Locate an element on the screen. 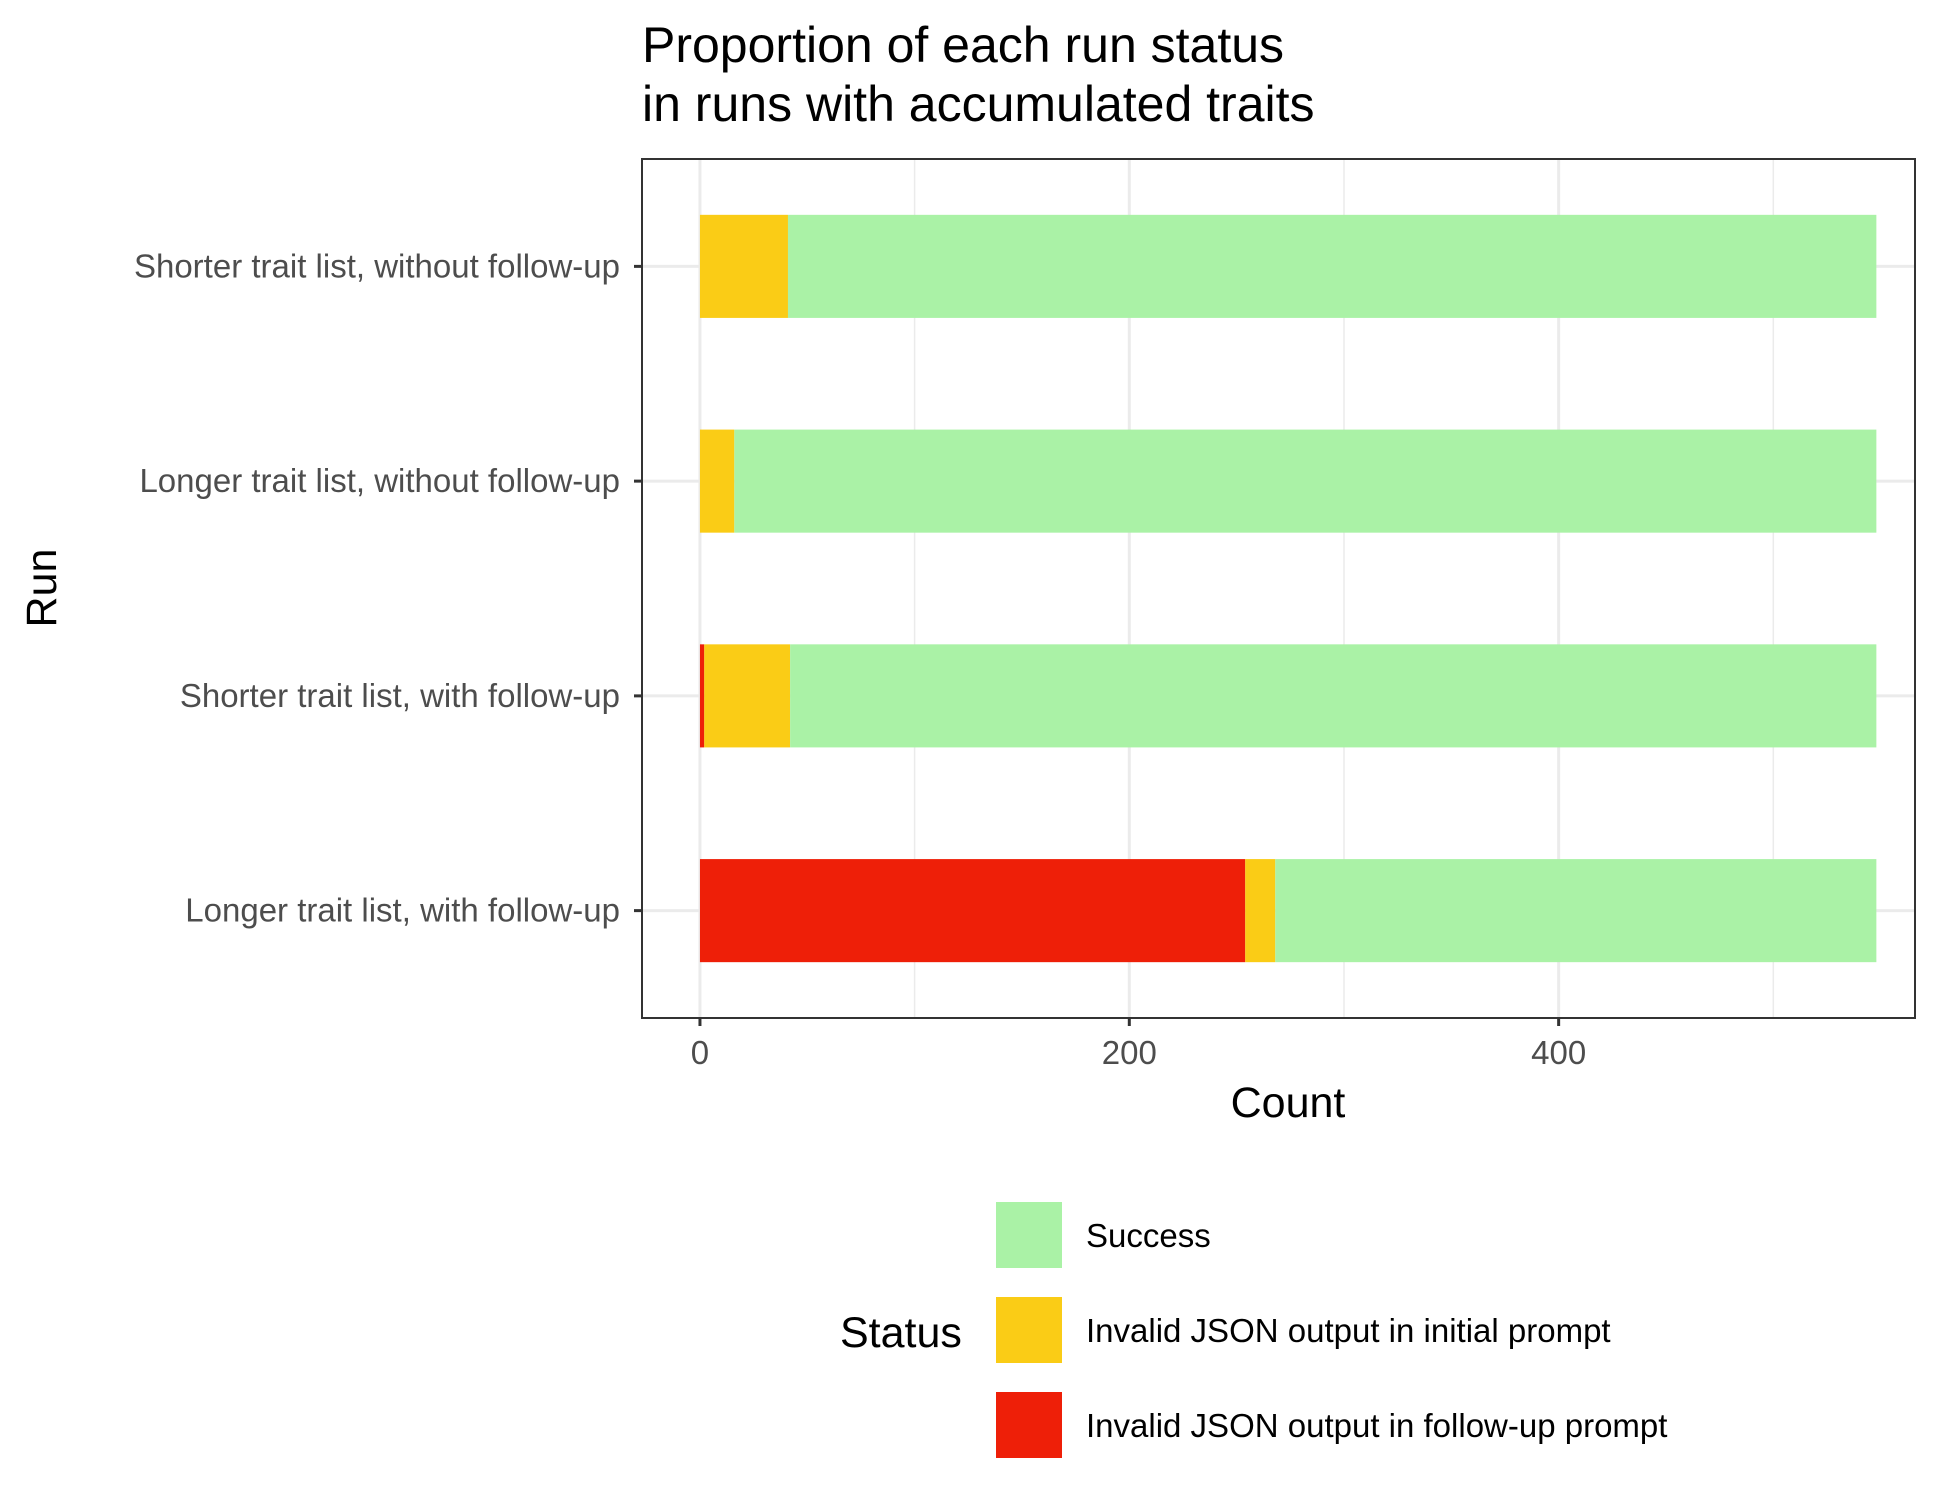 Image resolution: width=1950 pixels, height=1500 pixels. legend-label: Success is located at coordinates (1148, 1235).